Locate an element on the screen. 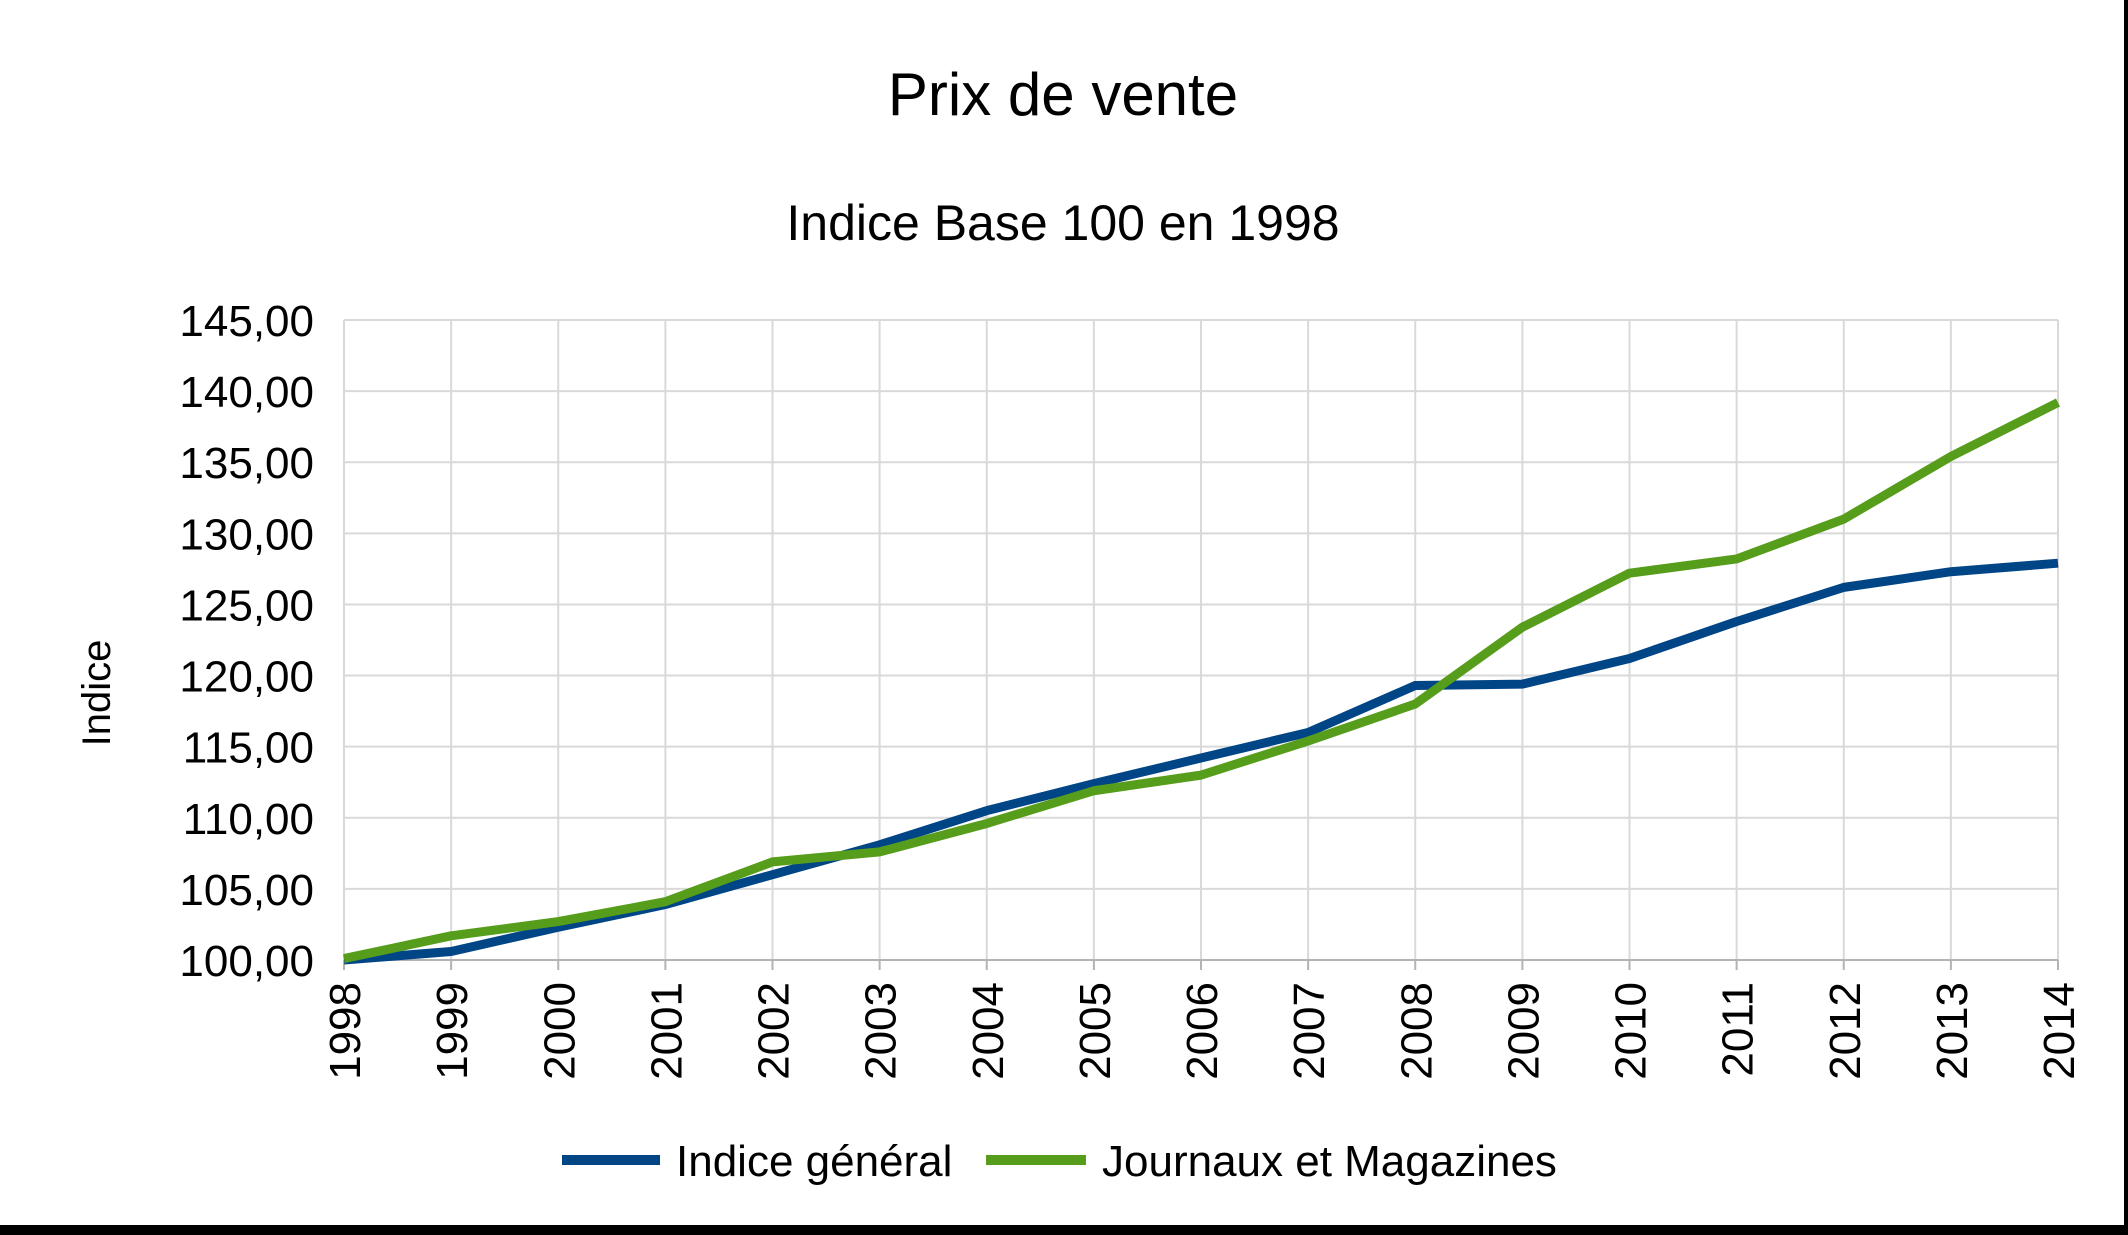 This screenshot has width=2128, height=1235. x-tick-label: 2002 is located at coordinates (774, 1031).